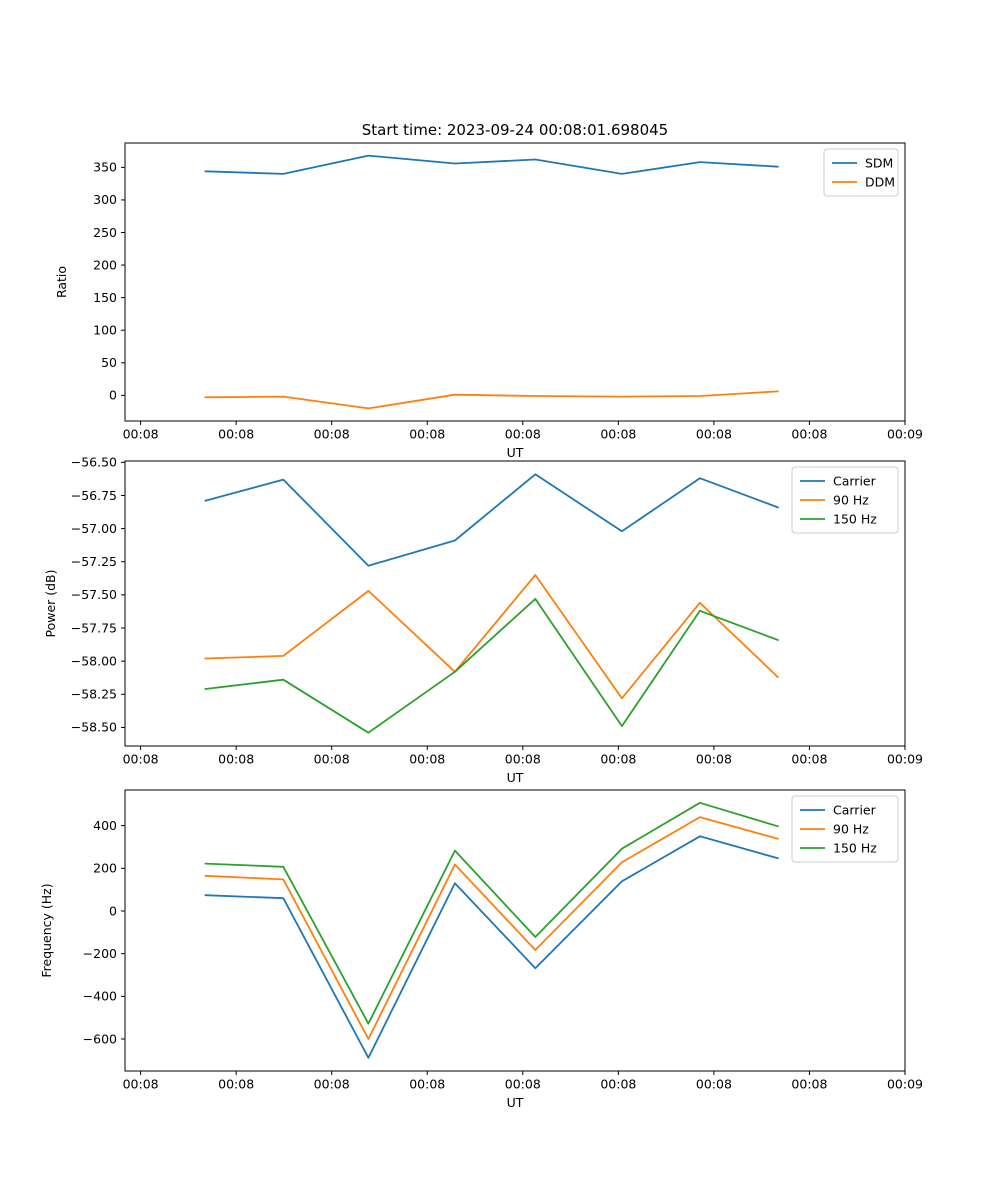 The height and width of the screenshot is (1200, 1000). I want to click on y-tick-label: −56.50, so click(94, 462).